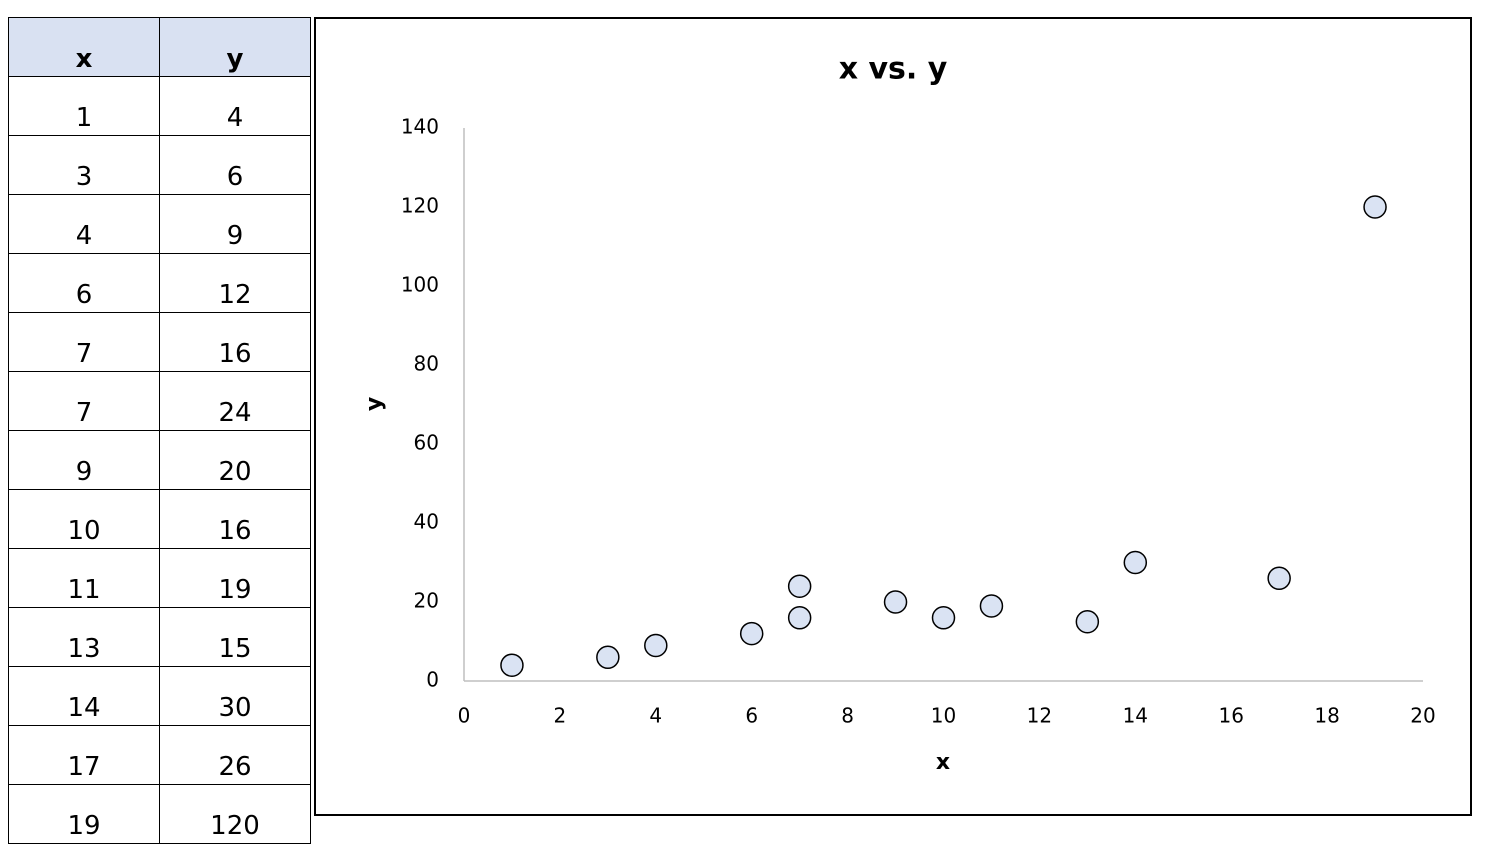 The height and width of the screenshot is (844, 1486). I want to click on table-cell: 30, so click(235, 696).